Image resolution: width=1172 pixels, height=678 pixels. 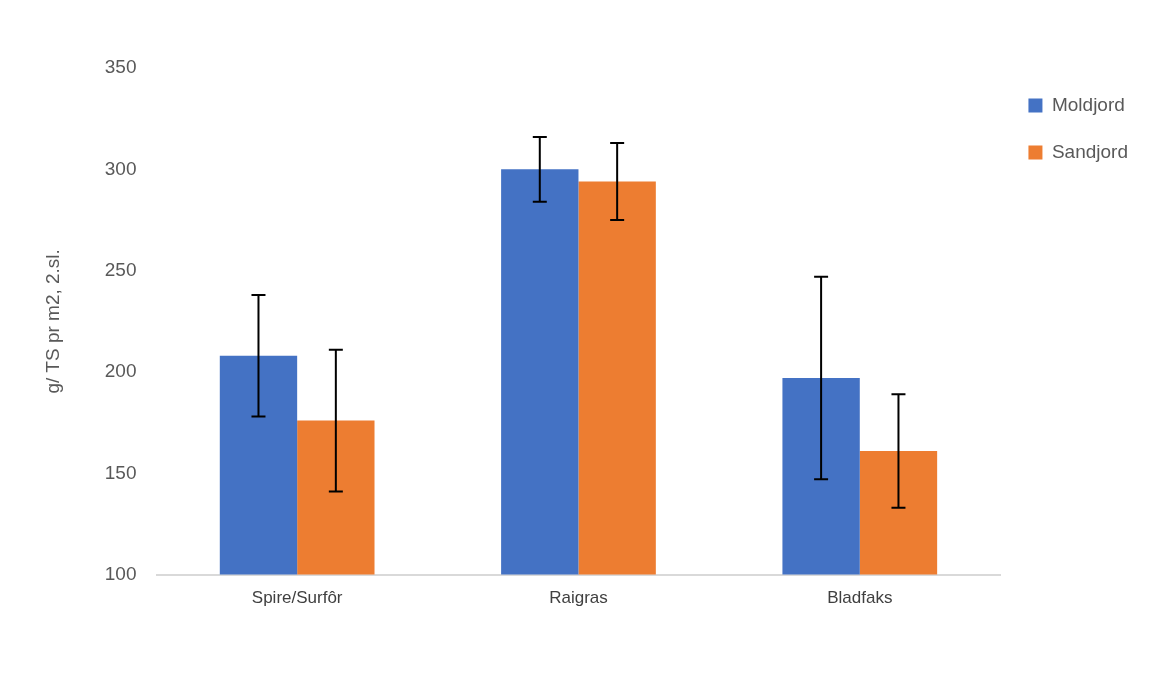 I want to click on x-tick-label: Bladfaks, so click(x=860, y=598).